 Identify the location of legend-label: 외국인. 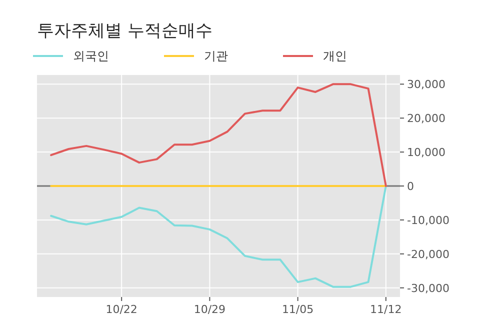
(91, 56).